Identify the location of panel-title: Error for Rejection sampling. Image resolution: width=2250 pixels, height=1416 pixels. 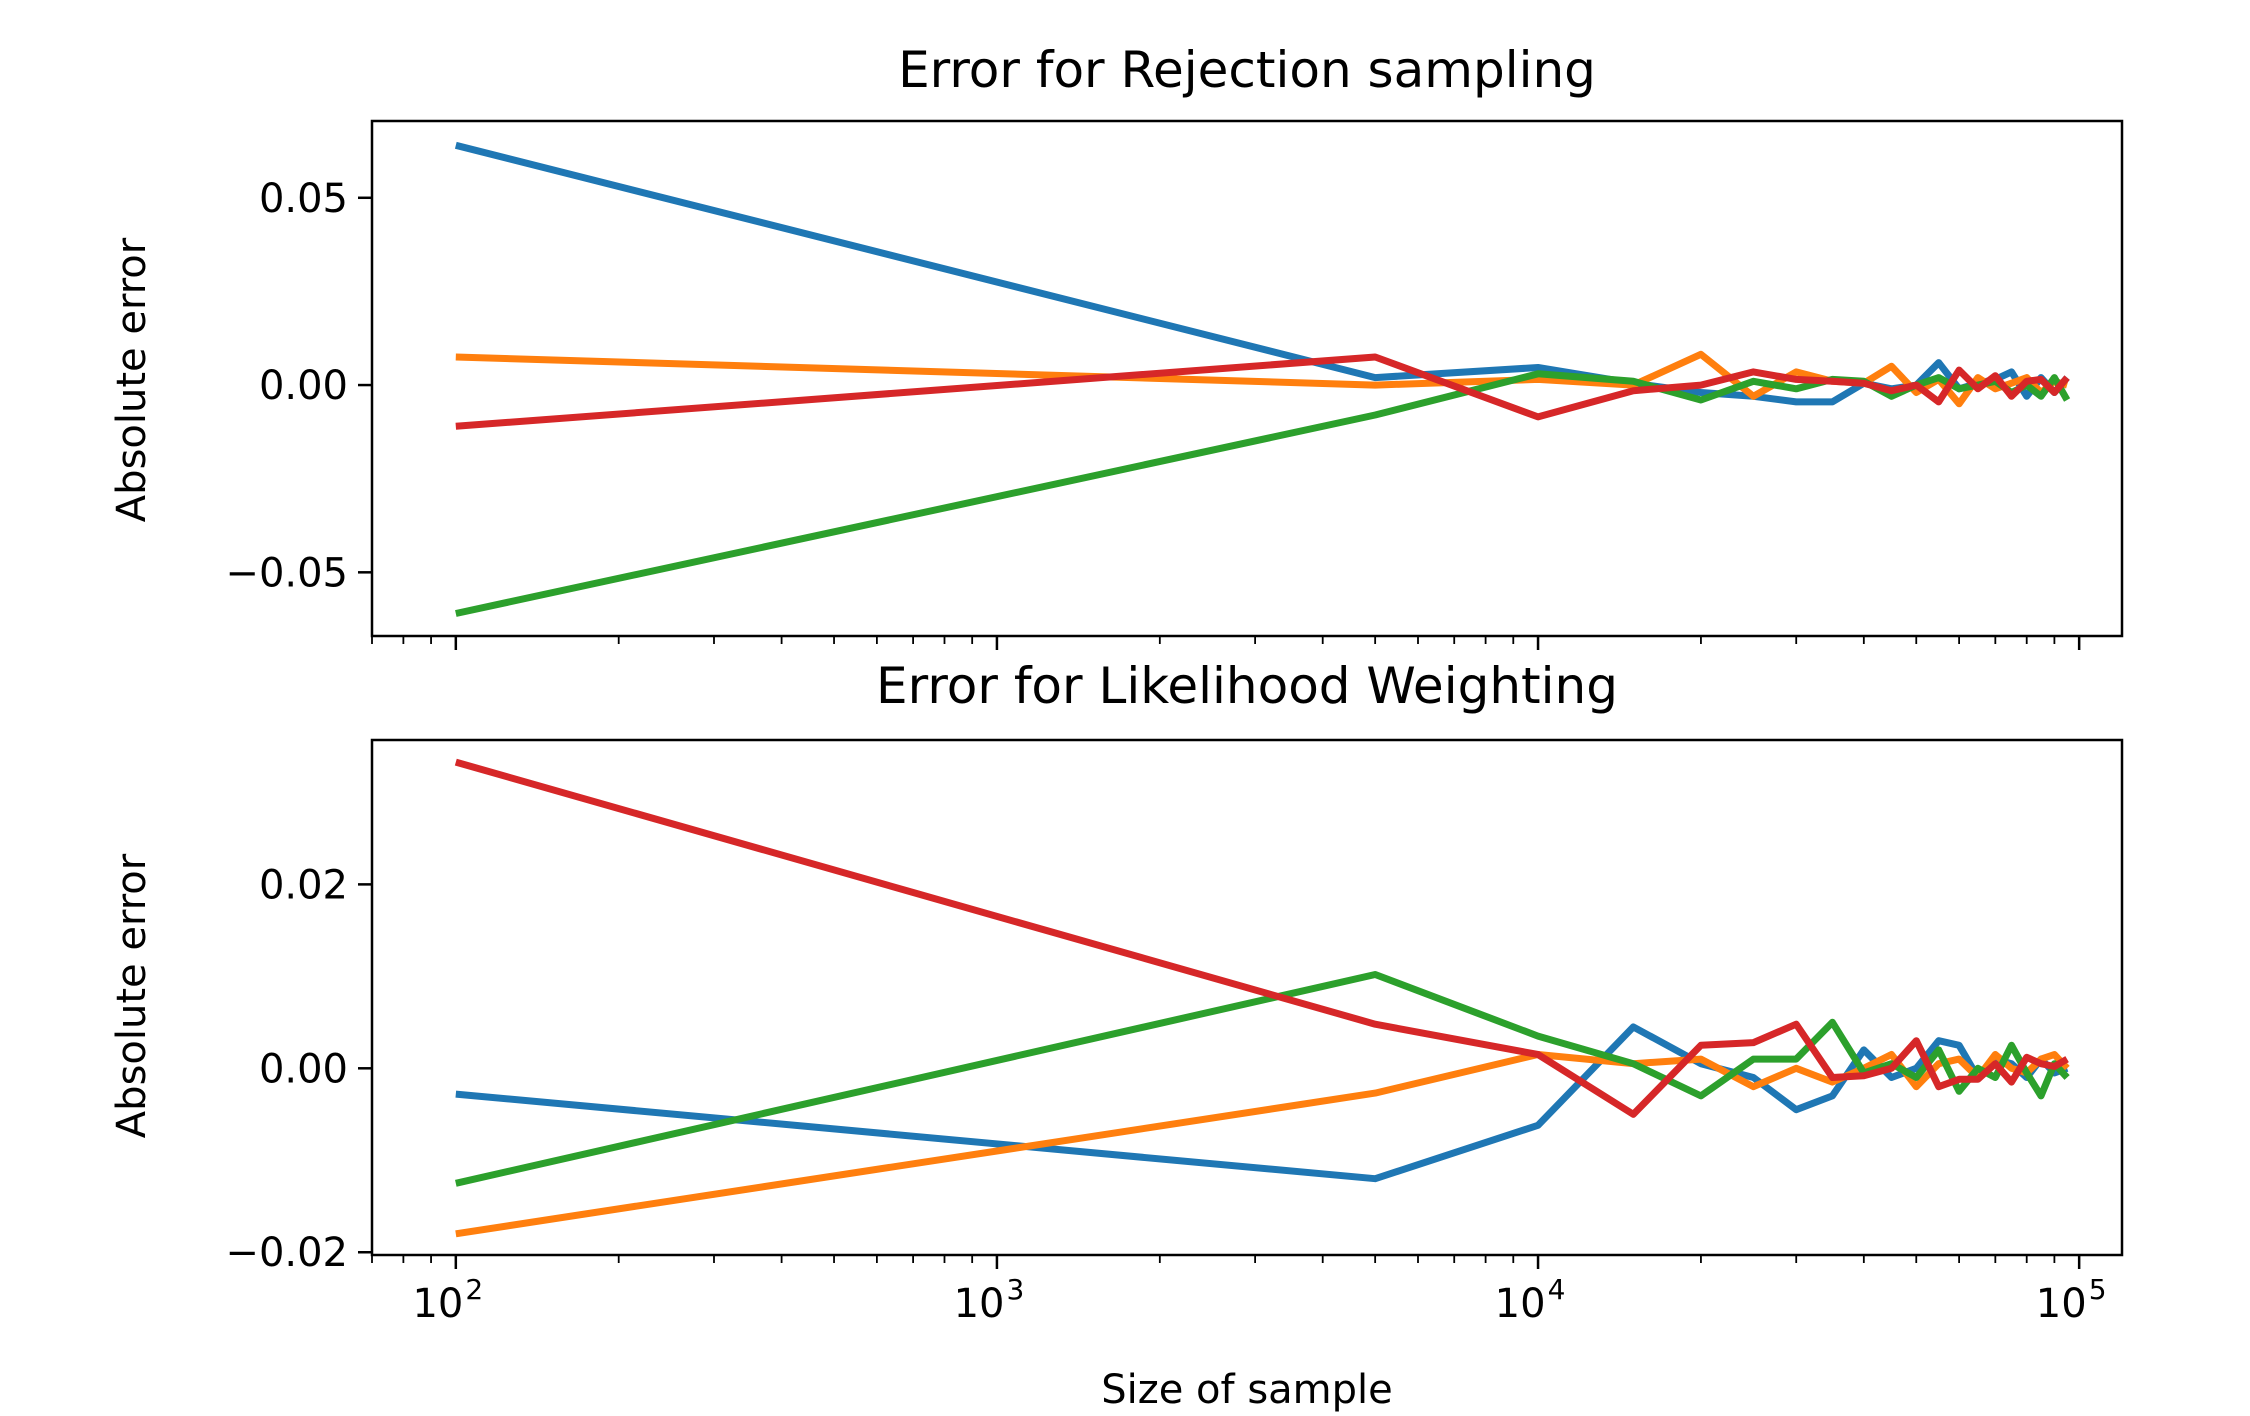
(1247, 70).